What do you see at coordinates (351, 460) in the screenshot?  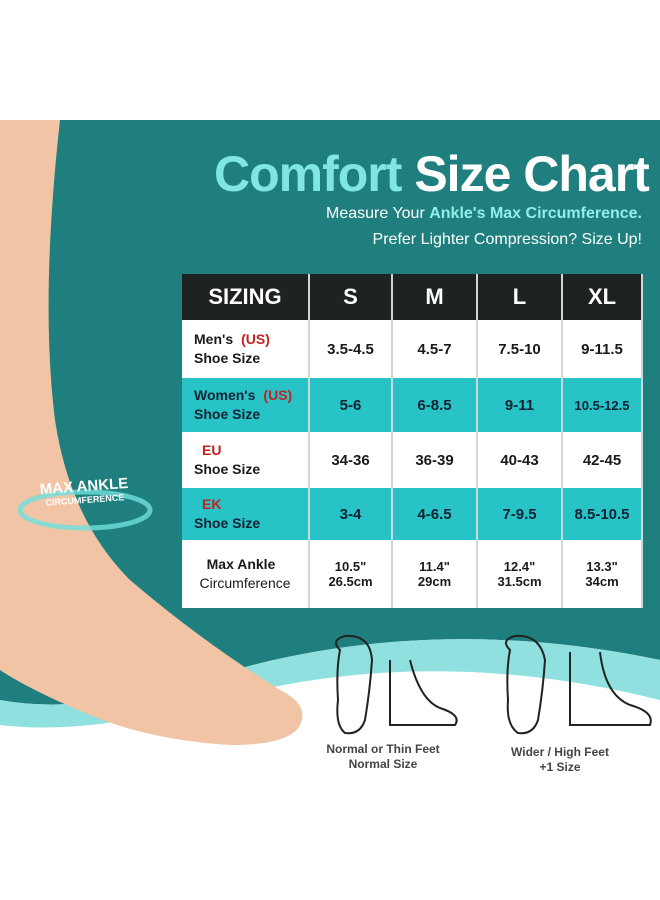 I see `size-value: 34-36` at bounding box center [351, 460].